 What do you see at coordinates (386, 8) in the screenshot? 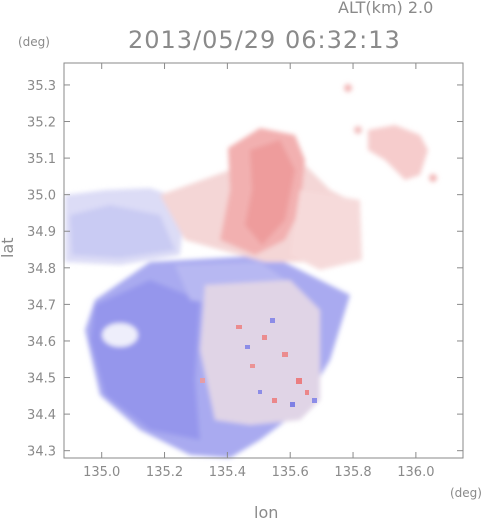
I see `altitude-label: ALT(km) 2.0` at bounding box center [386, 8].